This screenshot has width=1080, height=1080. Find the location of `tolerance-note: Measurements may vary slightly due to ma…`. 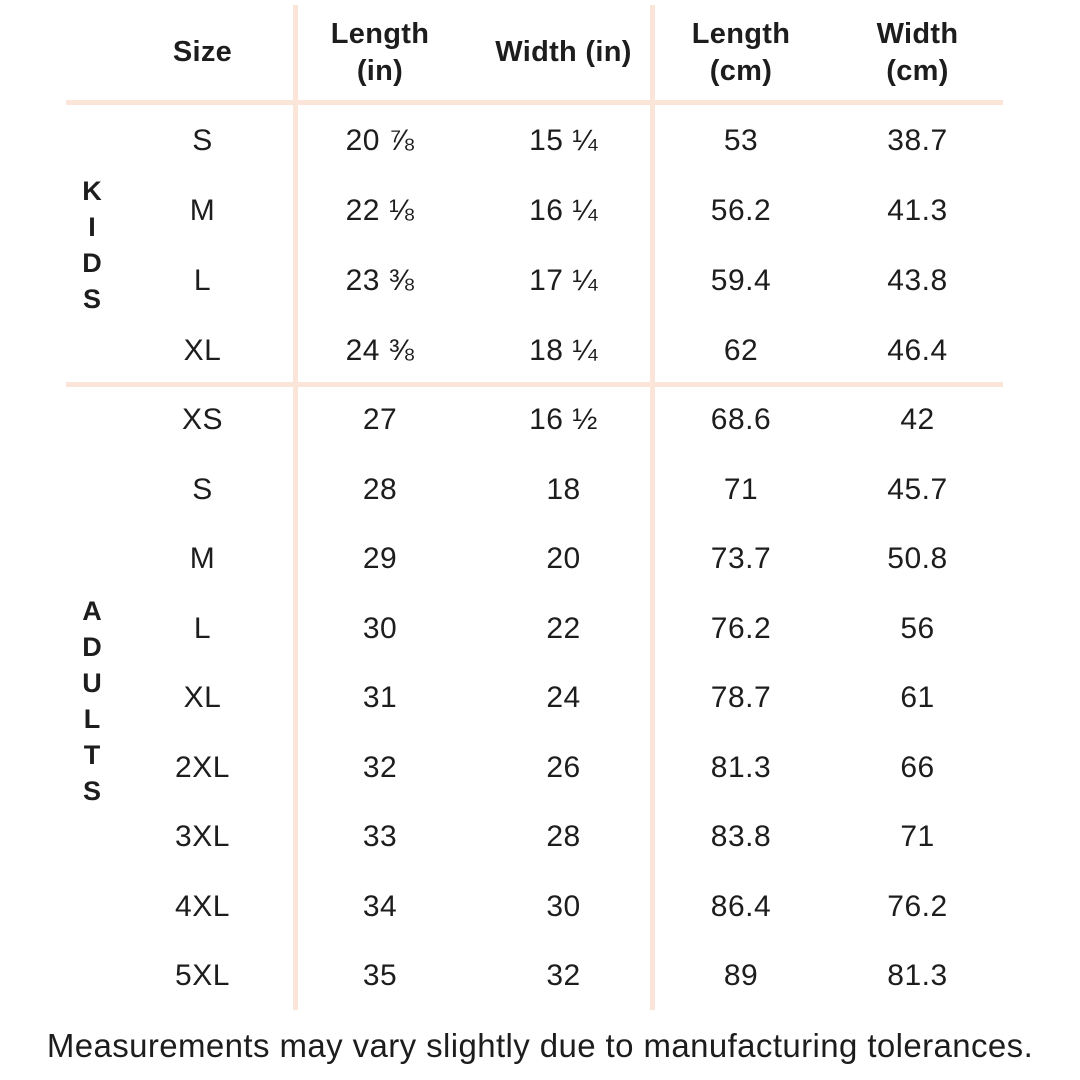

tolerance-note: Measurements may vary slightly due to ma… is located at coordinates (540, 1045).